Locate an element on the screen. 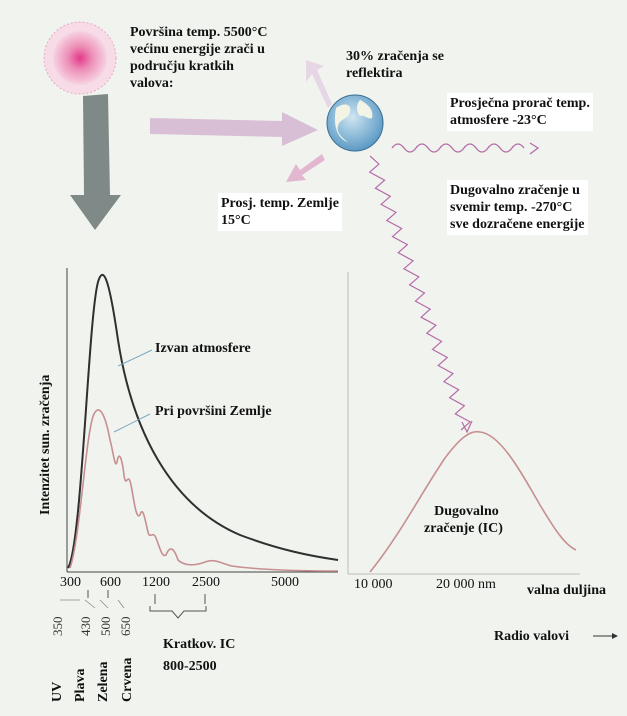 Image resolution: width=627 pixels, height=716 pixels. ir-label: Kratkov. IC 800-2500 is located at coordinates (199, 656).